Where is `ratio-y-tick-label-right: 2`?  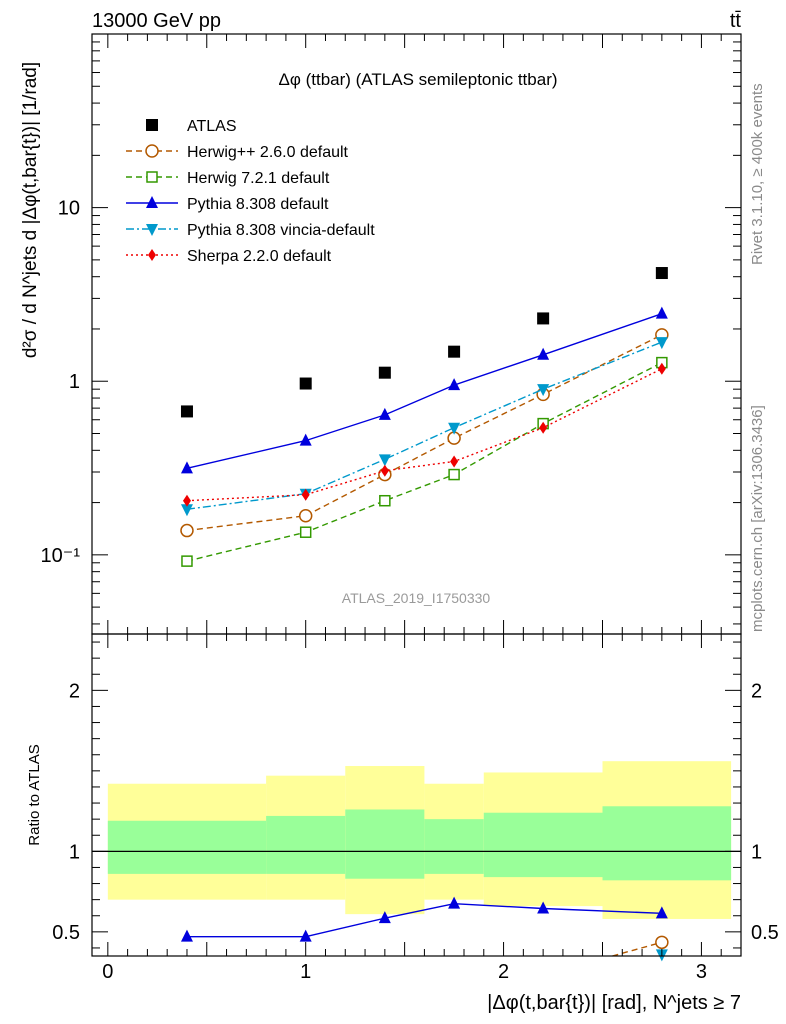 ratio-y-tick-label-right: 2 is located at coordinates (756, 691).